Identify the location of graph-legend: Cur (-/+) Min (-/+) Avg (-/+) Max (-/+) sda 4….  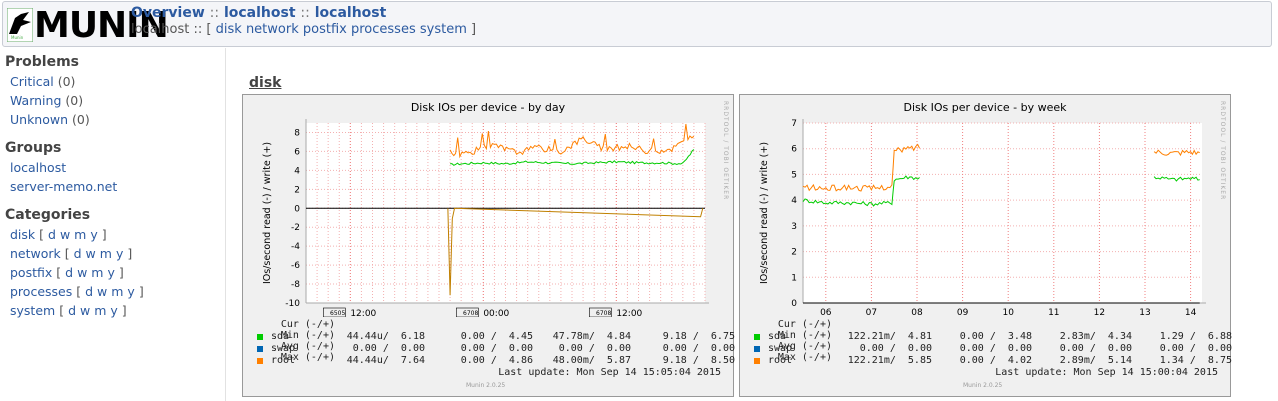
(495, 348).